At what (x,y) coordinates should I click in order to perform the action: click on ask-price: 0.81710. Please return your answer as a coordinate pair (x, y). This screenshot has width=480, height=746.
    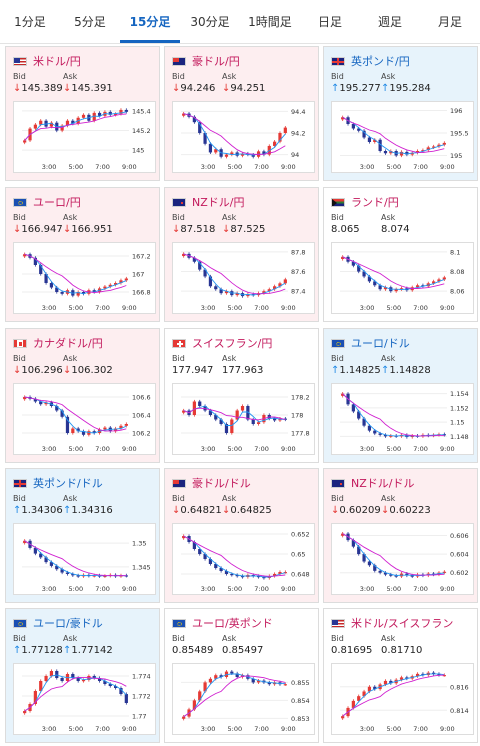
    Looking at the image, I should click on (402, 650).